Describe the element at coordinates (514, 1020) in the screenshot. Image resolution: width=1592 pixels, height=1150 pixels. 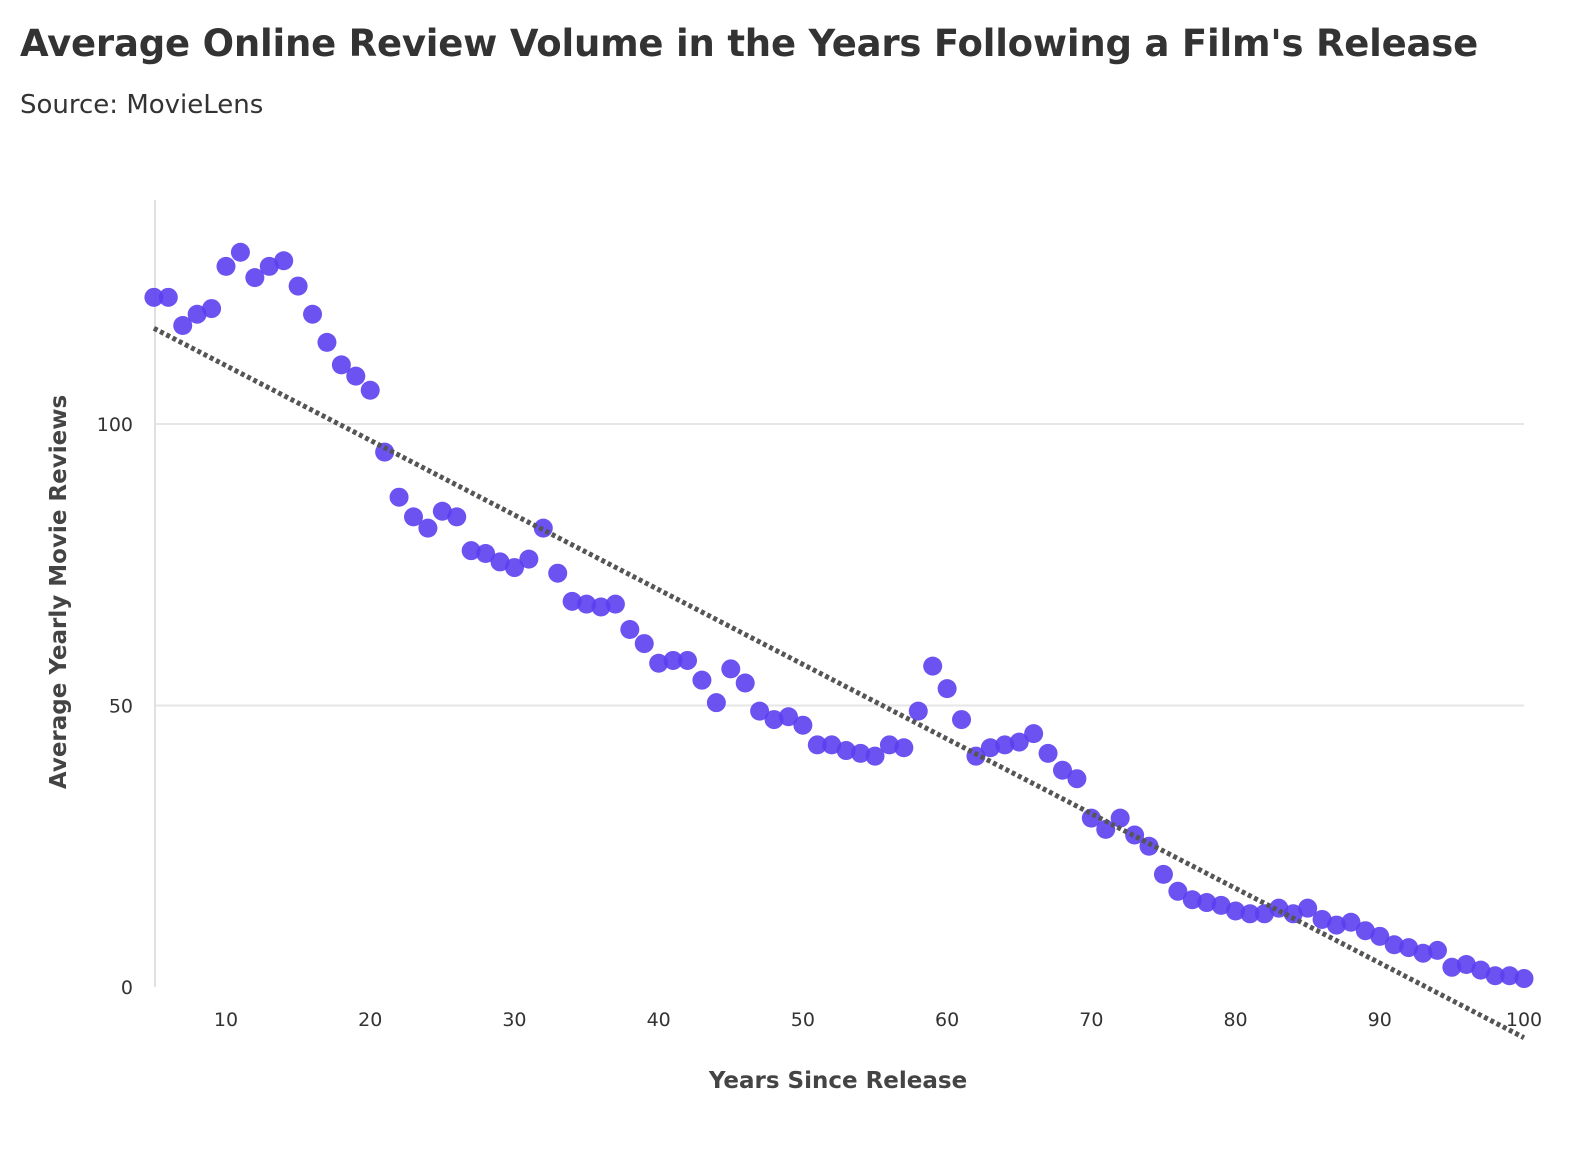
I see `x-tick-label: 30` at that location.